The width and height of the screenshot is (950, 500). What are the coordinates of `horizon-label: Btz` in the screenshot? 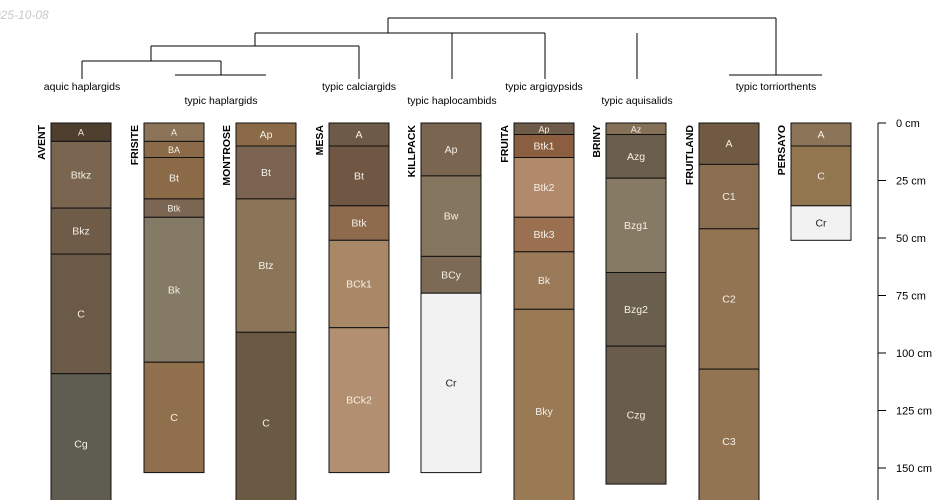 It's located at (265, 266).